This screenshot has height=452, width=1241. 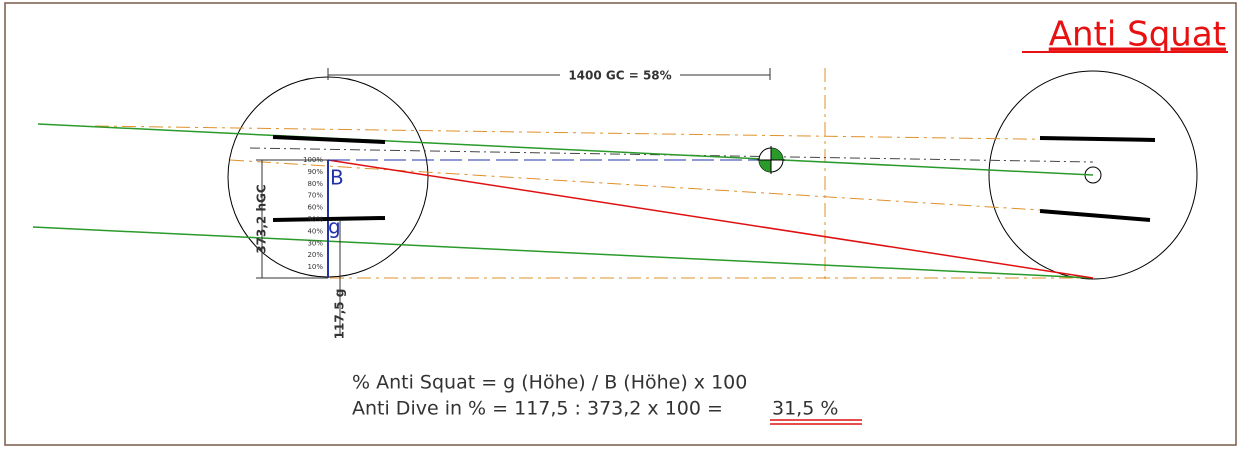 What do you see at coordinates (537, 409) in the screenshot?
I see `formula-line-2: Anti Dive in % = 117,5 : 373,2 x 100 =` at bounding box center [537, 409].